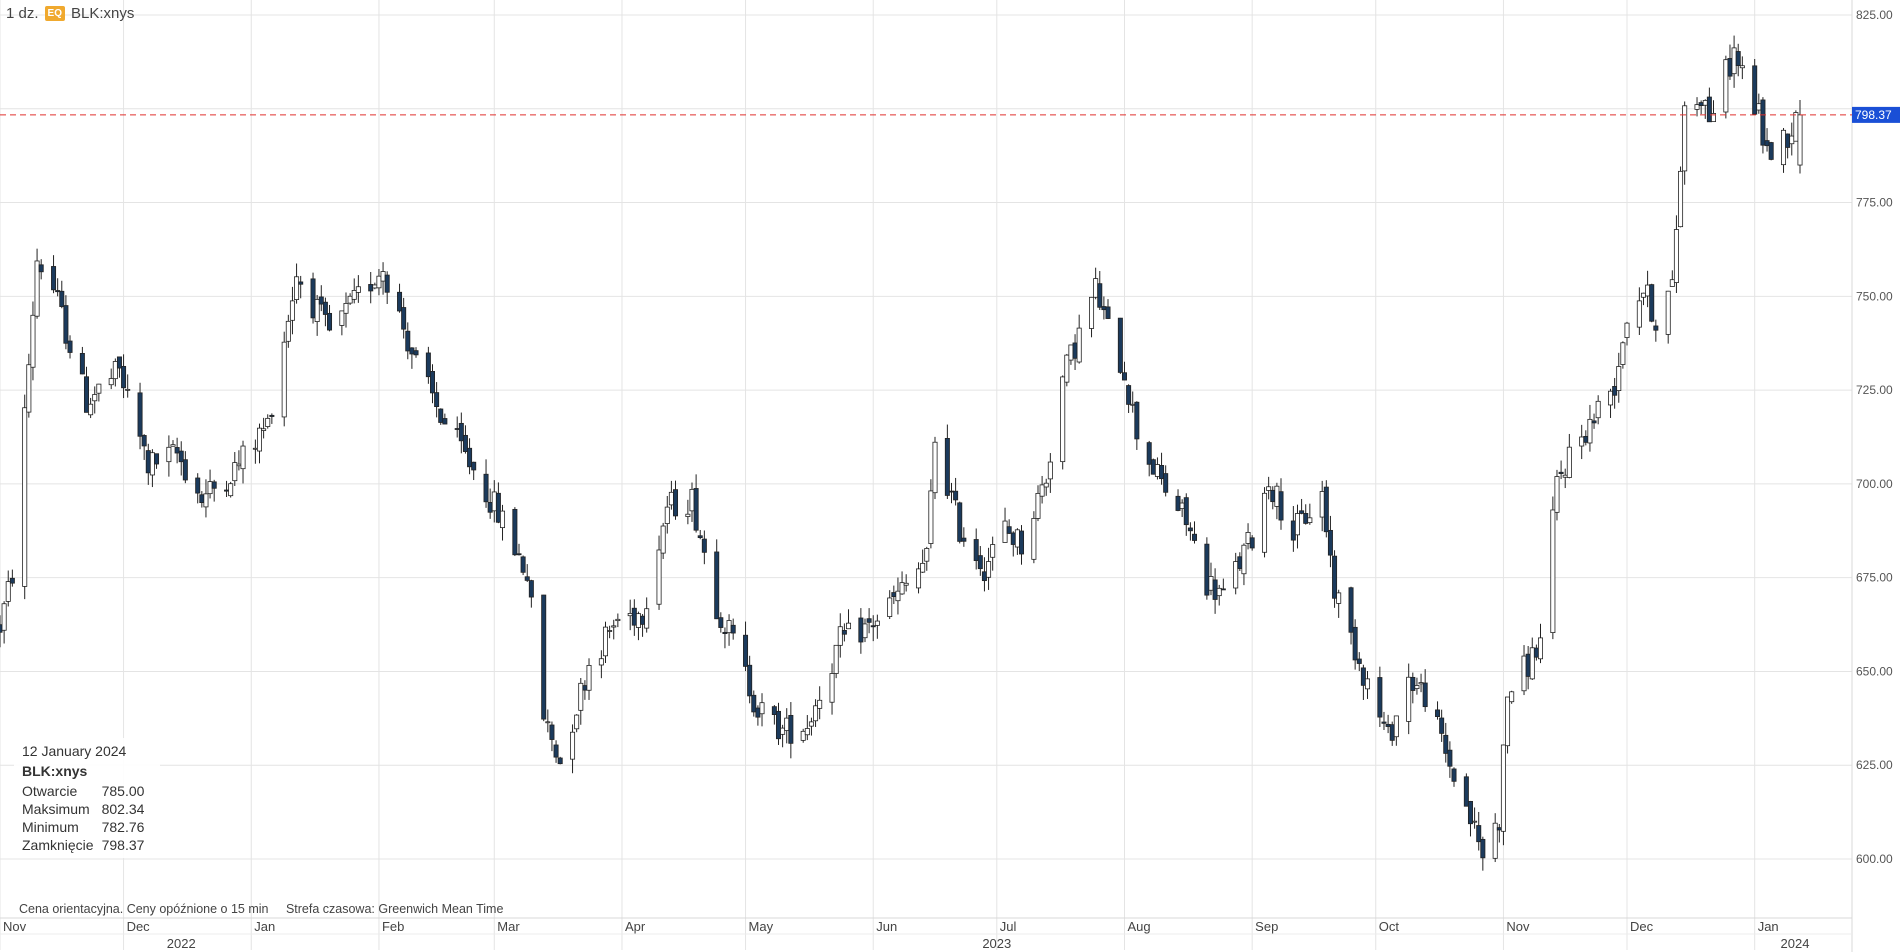  What do you see at coordinates (1138, 926) in the screenshot?
I see `x-month-label: Aug` at bounding box center [1138, 926].